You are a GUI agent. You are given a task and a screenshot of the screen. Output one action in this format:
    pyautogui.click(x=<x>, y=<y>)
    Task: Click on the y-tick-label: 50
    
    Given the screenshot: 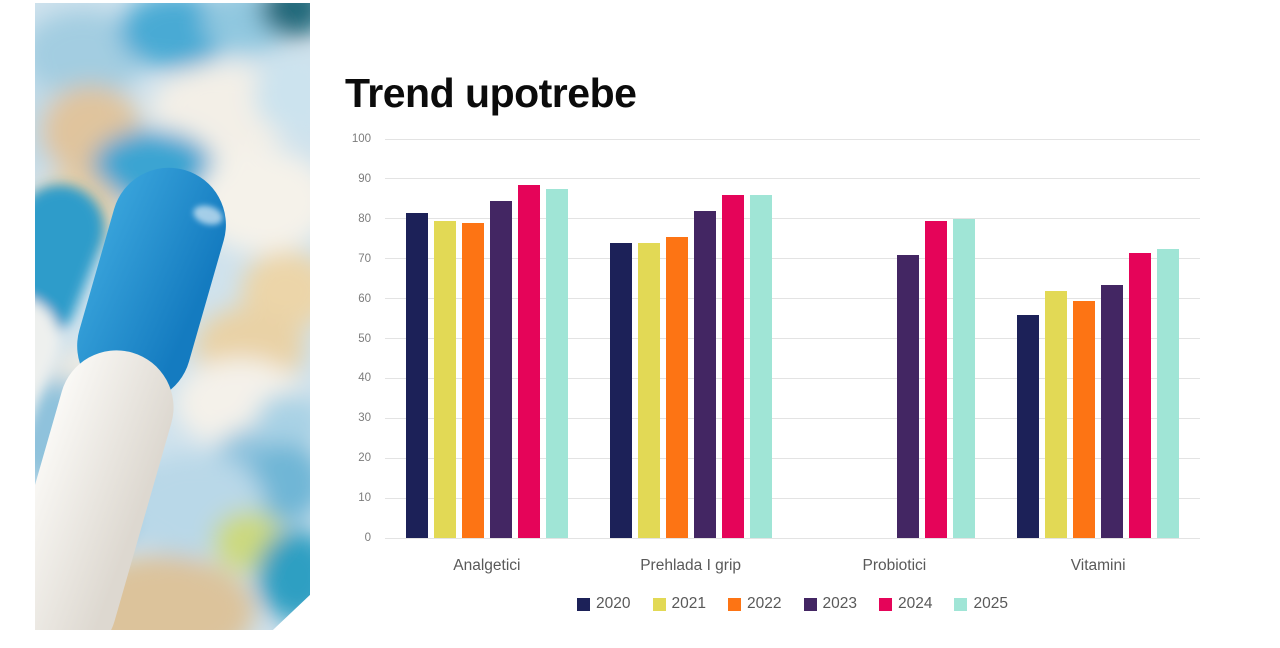 What is the action you would take?
    pyautogui.click(x=364, y=338)
    